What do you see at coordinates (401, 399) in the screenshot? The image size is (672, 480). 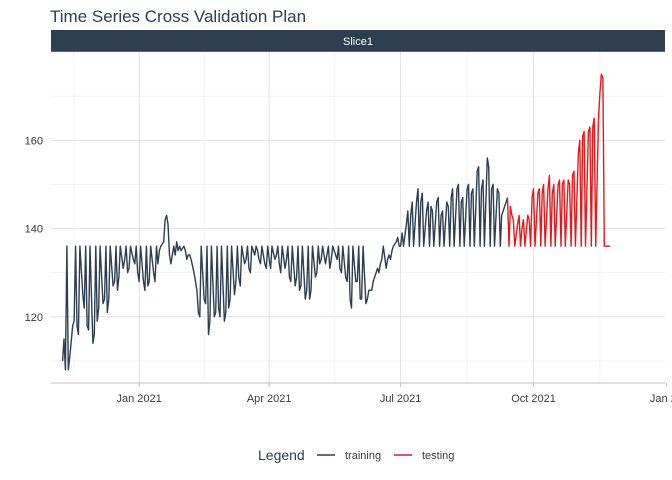 I see `x-tick-label: Jul 2021` at bounding box center [401, 399].